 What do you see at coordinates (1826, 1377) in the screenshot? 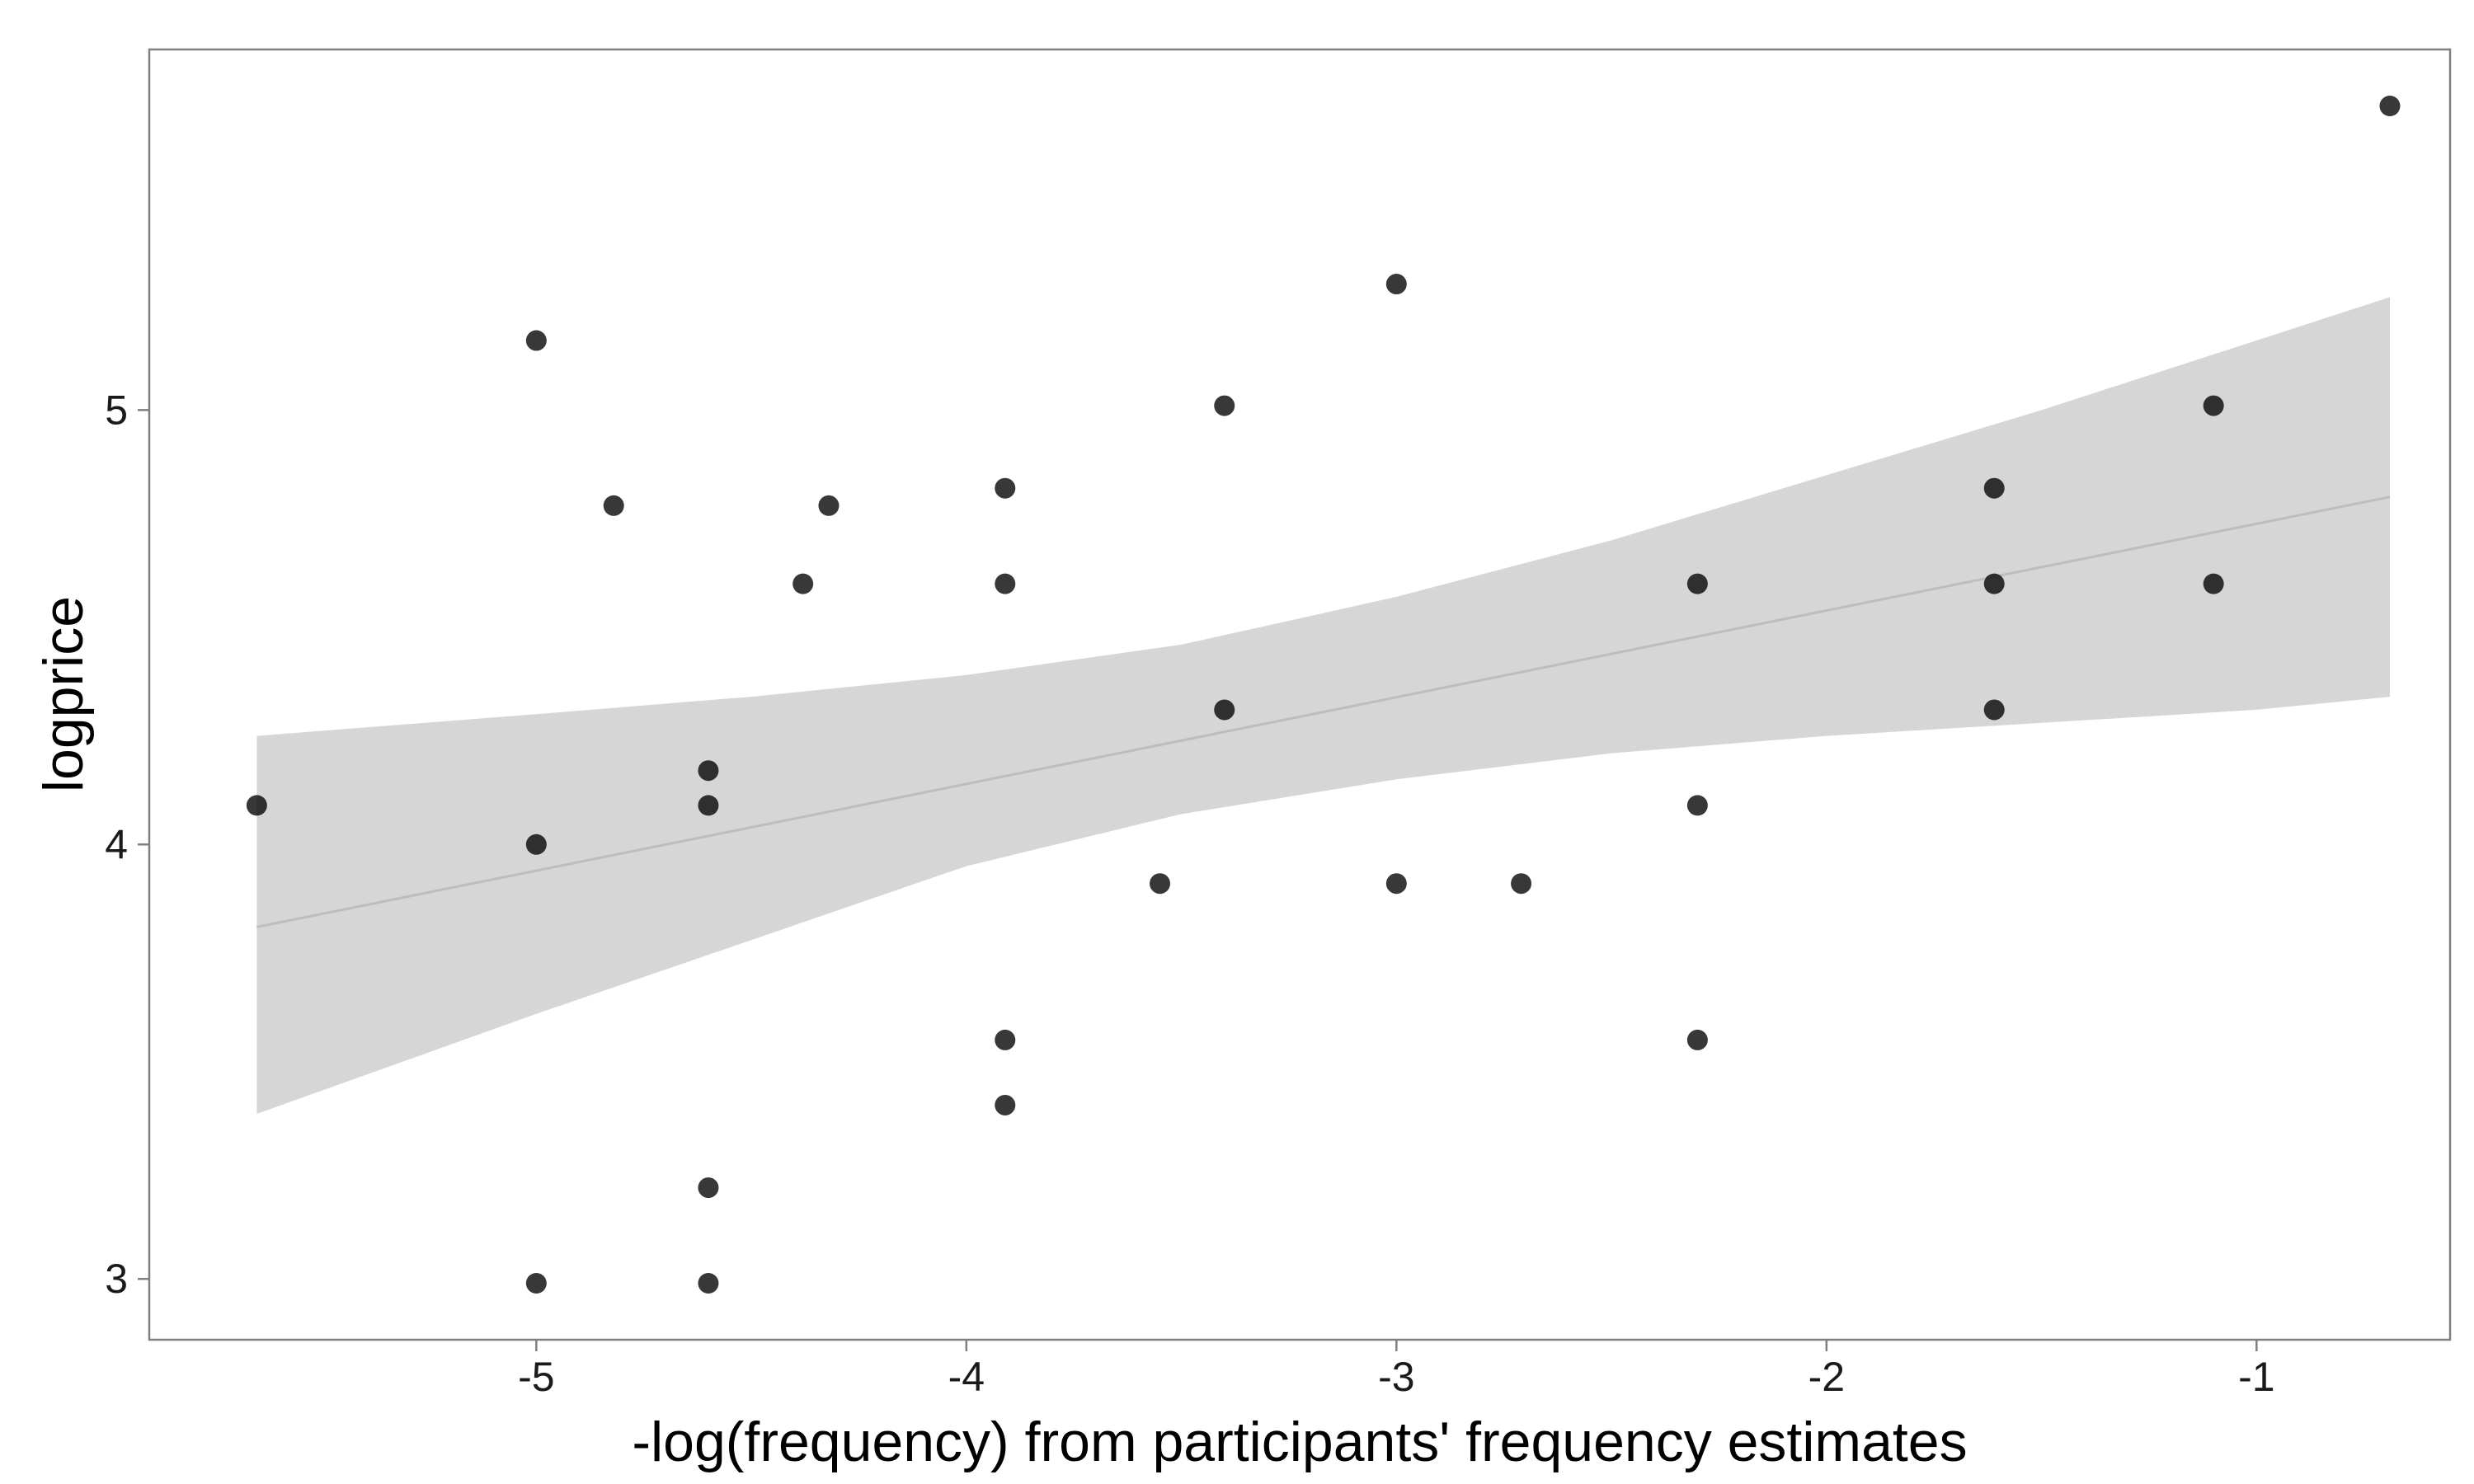
I see `x-tick-label: -2` at bounding box center [1826, 1377].